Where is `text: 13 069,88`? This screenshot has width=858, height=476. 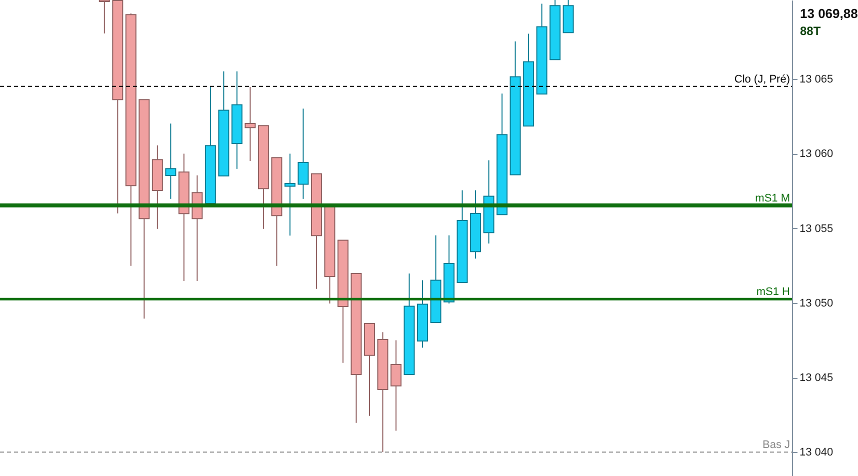 text: 13 069,88 is located at coordinates (829, 13).